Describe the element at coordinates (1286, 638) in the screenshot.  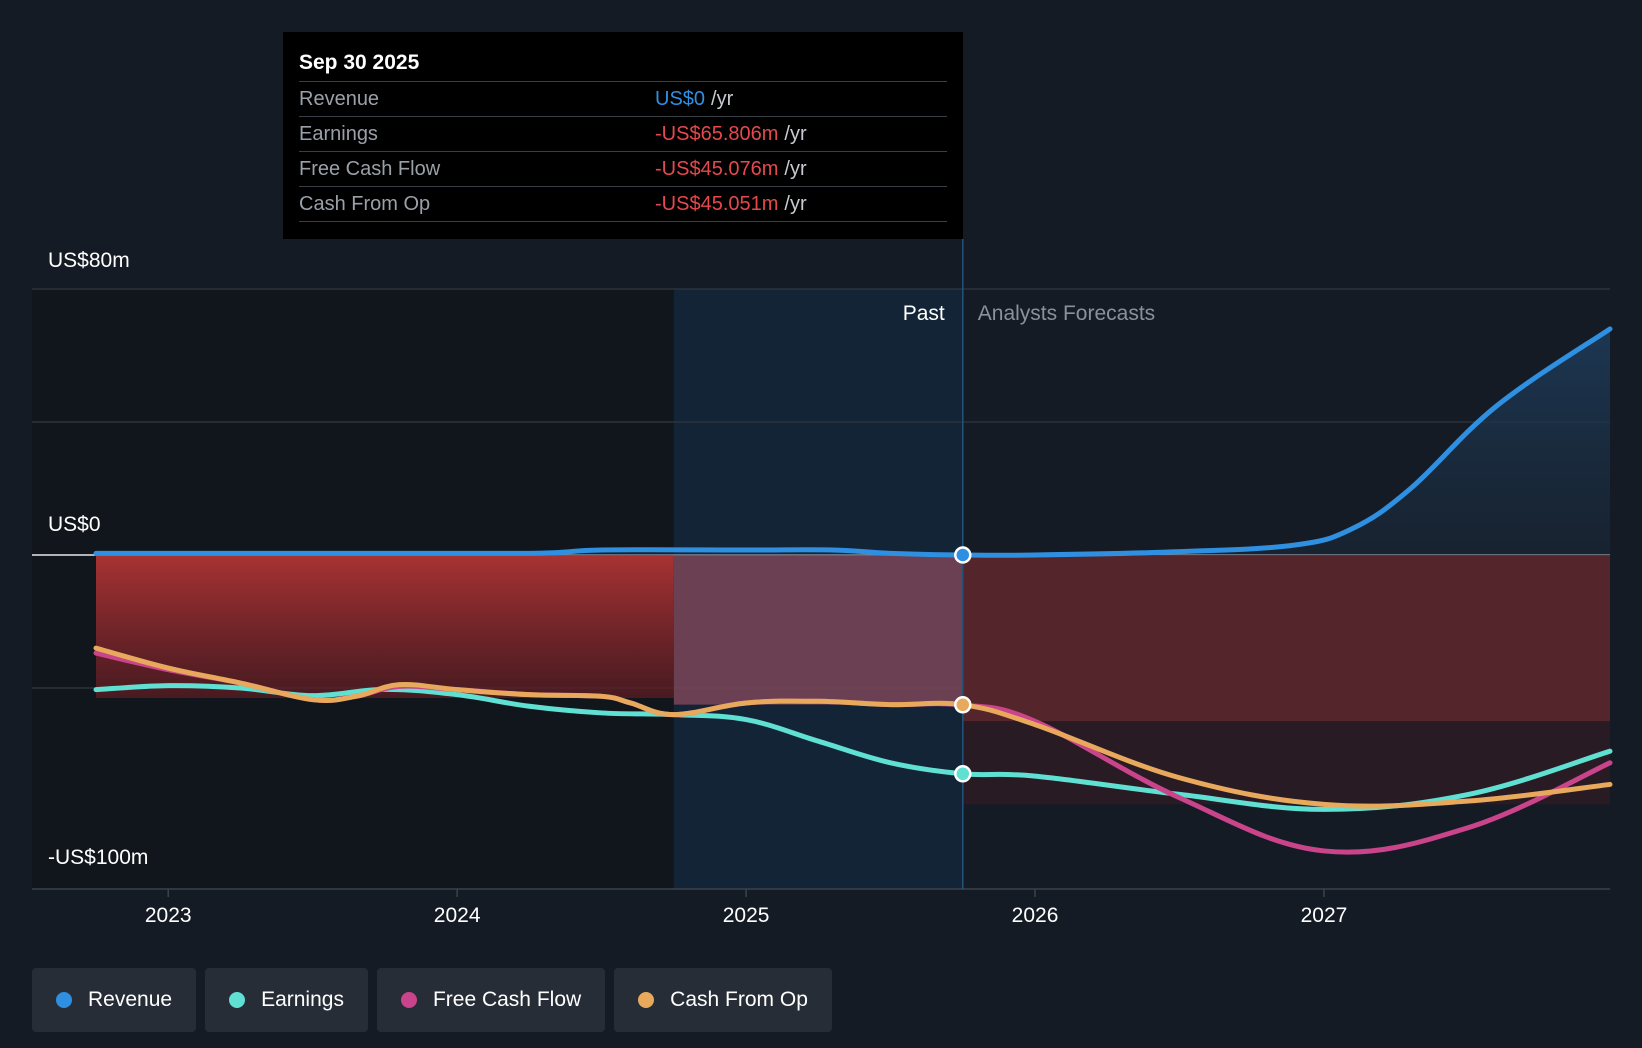
I see `negative-area-forecast` at that location.